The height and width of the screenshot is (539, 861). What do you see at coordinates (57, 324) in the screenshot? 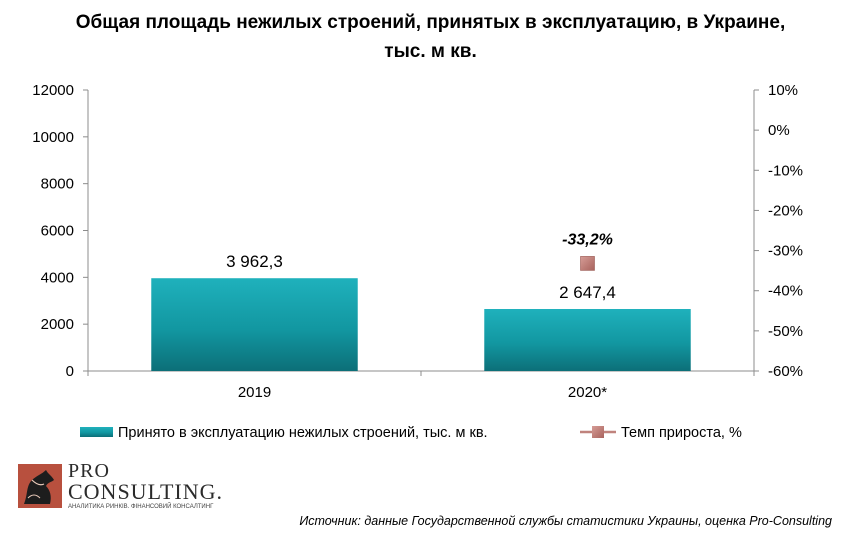
I see `y-left-tick-label: 2000` at bounding box center [57, 324].